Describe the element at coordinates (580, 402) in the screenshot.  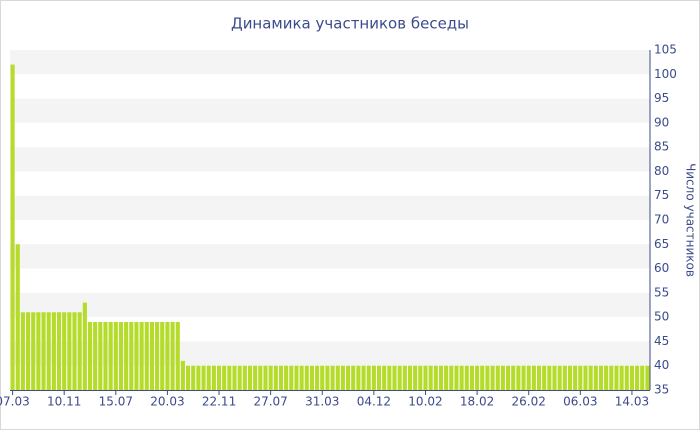
I see `x-tick-label: 06.03` at that location.